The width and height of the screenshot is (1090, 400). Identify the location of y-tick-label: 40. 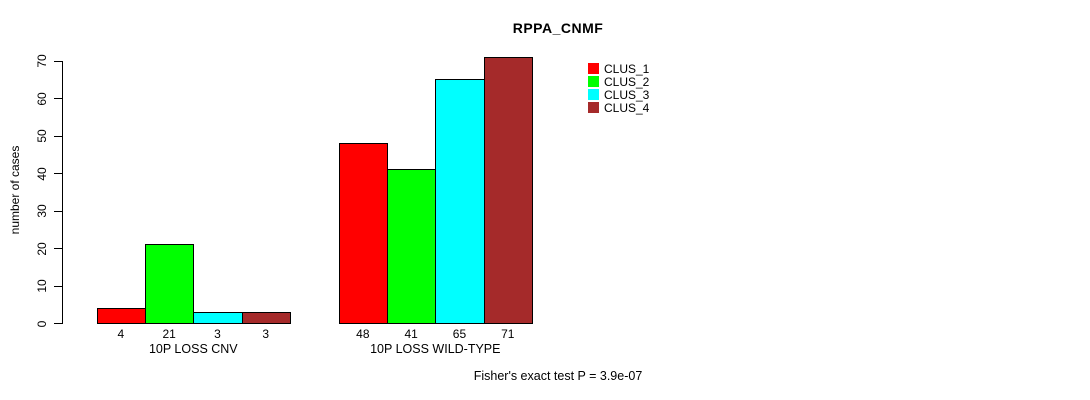
(42, 173).